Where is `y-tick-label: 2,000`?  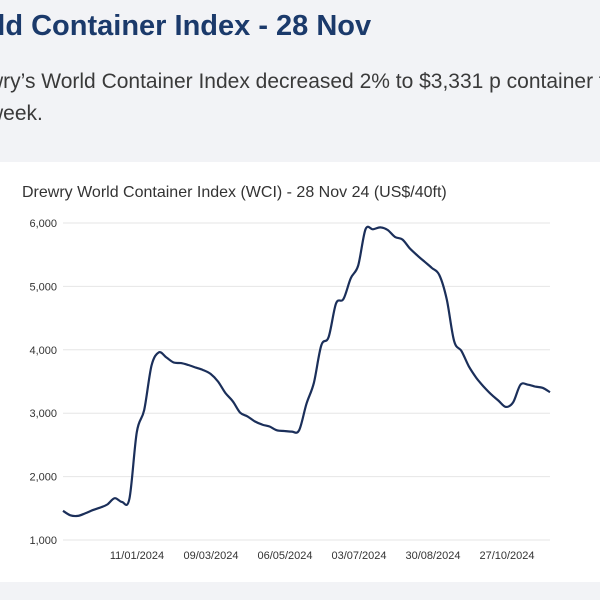 y-tick-label: 2,000 is located at coordinates (43, 478).